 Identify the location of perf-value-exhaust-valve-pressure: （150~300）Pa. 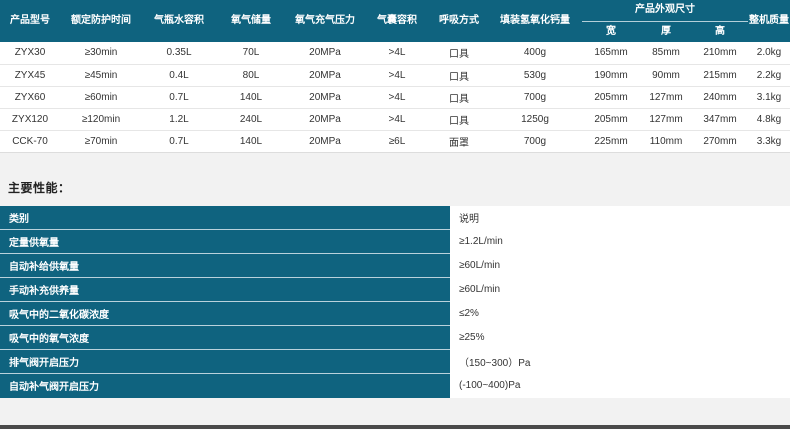
(620, 361).